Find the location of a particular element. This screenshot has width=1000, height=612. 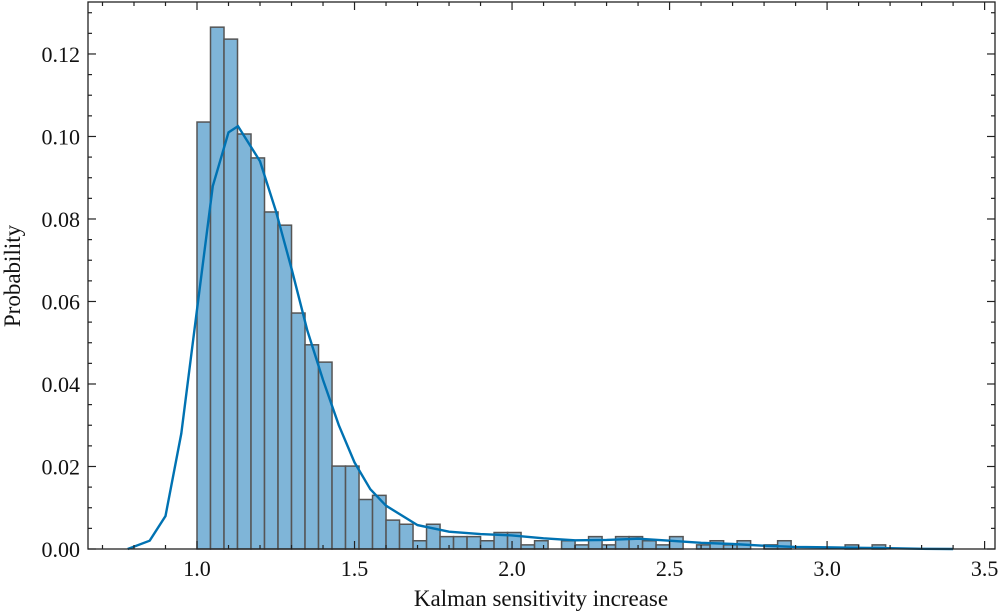

y-tick-label: 0.06 is located at coordinates (61, 301).